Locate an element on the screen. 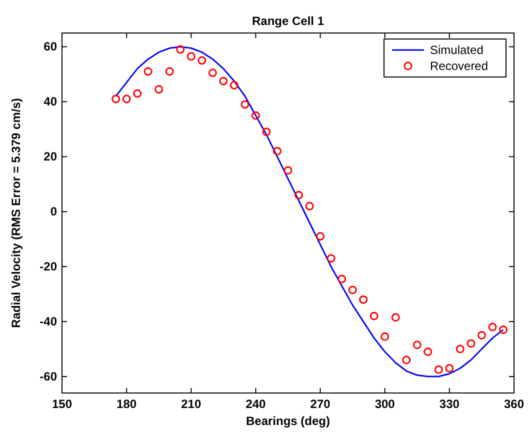 Image resolution: width=529 pixels, height=433 pixels. y-tick-label: -60 is located at coordinates (49, 377).